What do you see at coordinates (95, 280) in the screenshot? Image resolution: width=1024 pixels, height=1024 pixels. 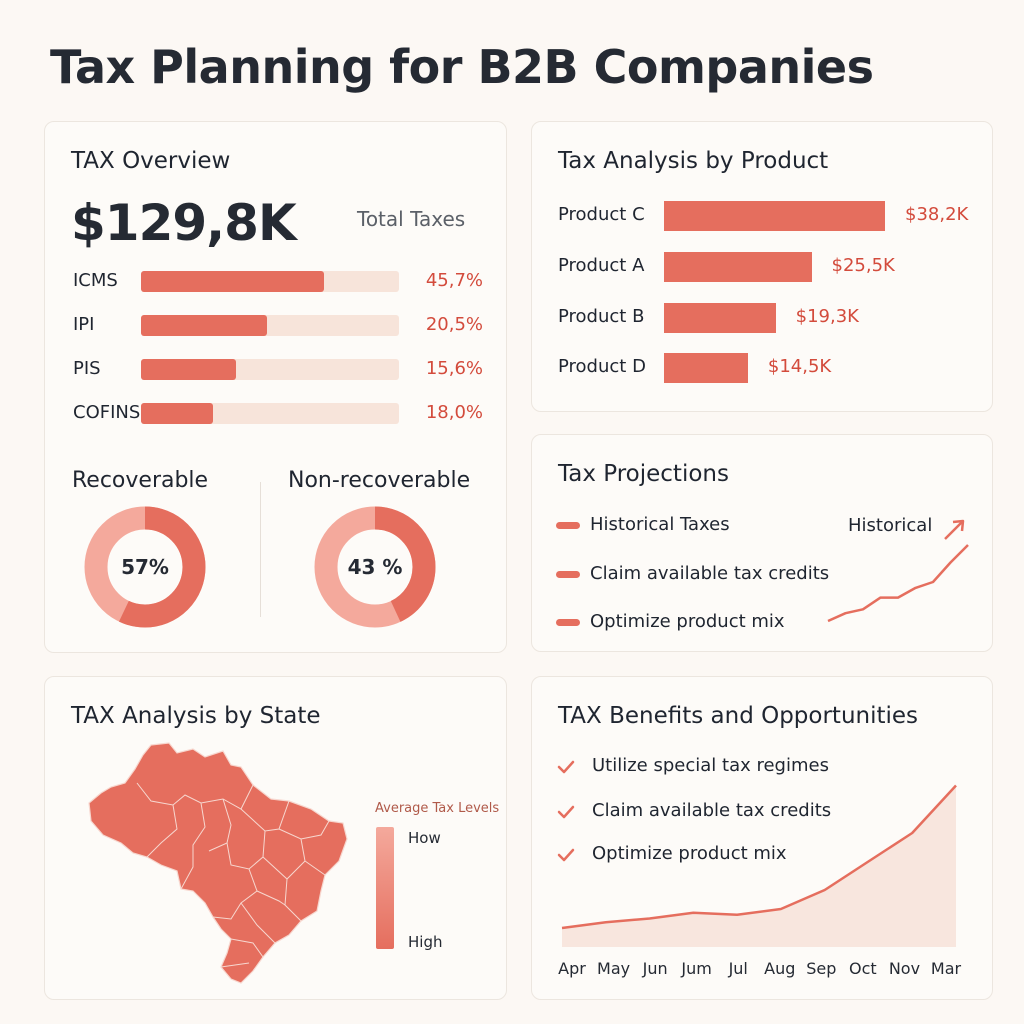 I see `tax-name: ICMS` at bounding box center [95, 280].